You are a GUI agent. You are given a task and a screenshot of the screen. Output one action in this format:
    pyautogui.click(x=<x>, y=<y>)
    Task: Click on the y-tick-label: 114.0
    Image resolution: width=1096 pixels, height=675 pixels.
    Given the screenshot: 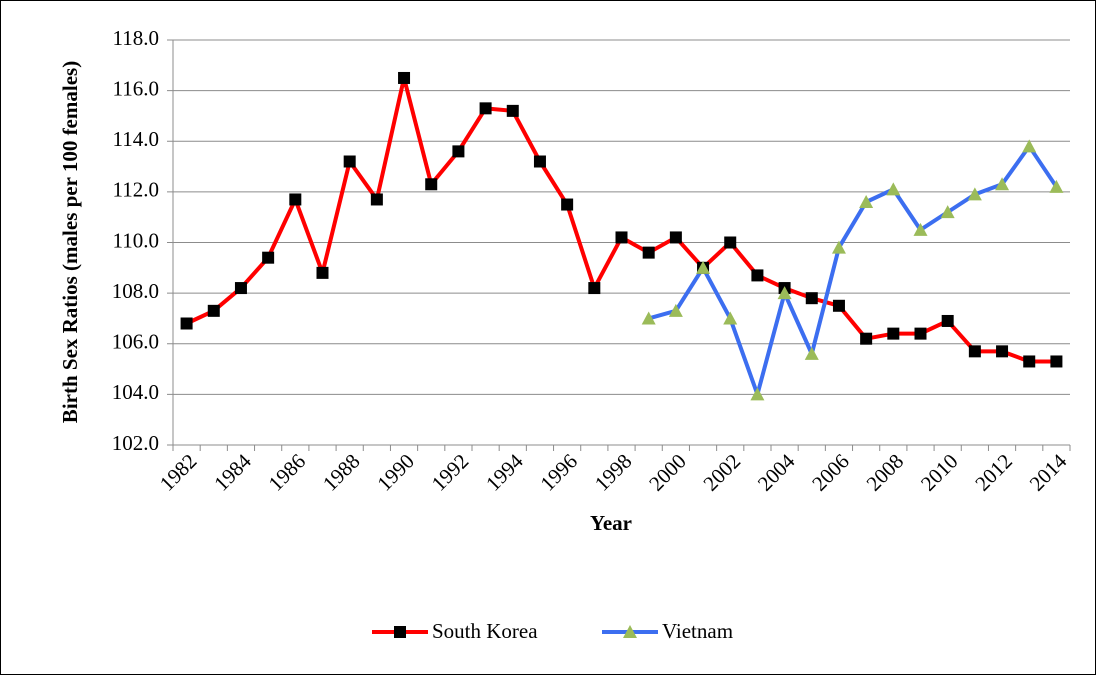 What is the action you would take?
    pyautogui.click(x=136, y=139)
    